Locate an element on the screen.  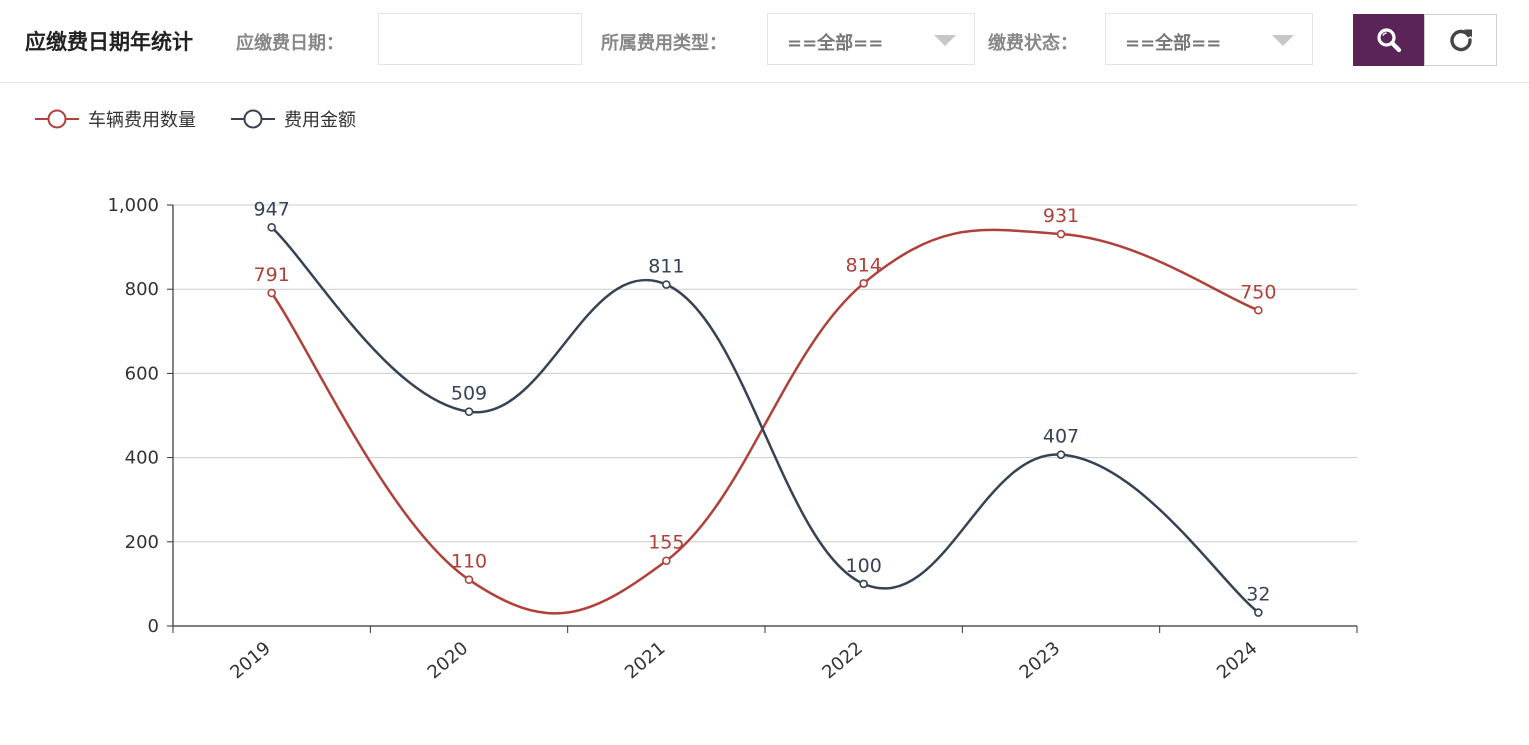
fee-type-selected: ==全部== is located at coordinates (835, 43).